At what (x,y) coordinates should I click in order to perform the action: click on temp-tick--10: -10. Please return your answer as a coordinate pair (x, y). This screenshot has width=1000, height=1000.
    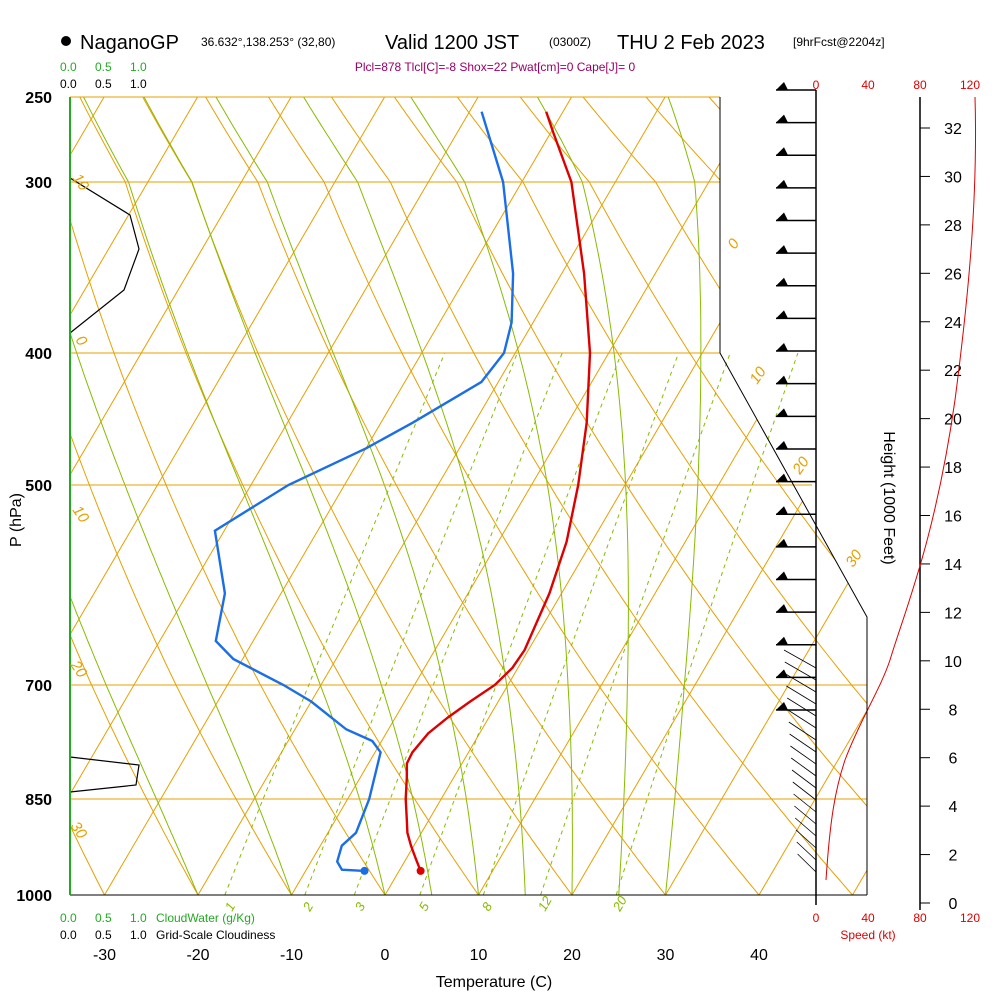
    Looking at the image, I should click on (291, 955).